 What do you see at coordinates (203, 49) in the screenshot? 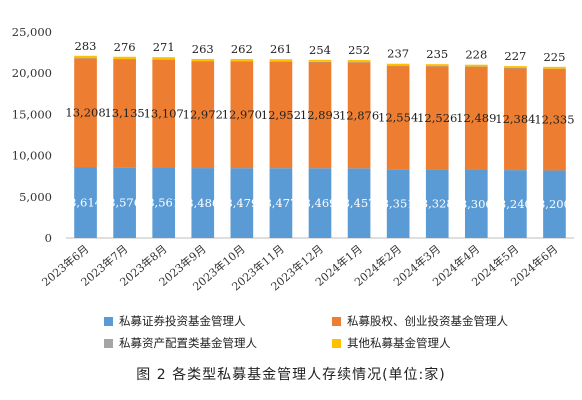
I see `data-label: 263` at bounding box center [203, 49].